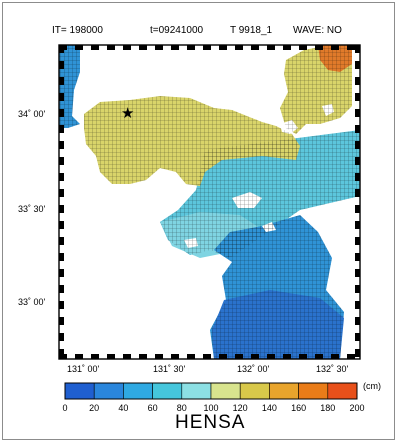 This screenshot has width=400, height=444. Describe the element at coordinates (32, 302) in the screenshot. I see `lat-label-33-00: 33˚ 00'` at that location.